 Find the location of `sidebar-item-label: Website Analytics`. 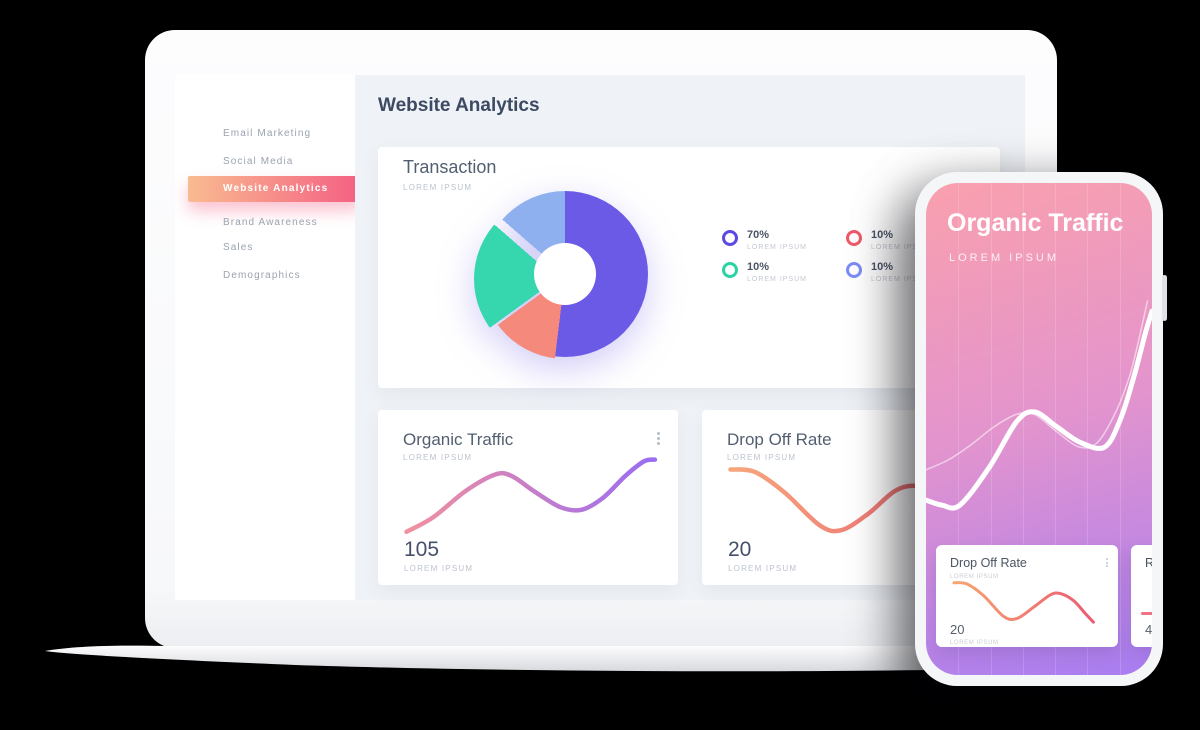

sidebar-item-label: Website Analytics is located at coordinates (276, 188).